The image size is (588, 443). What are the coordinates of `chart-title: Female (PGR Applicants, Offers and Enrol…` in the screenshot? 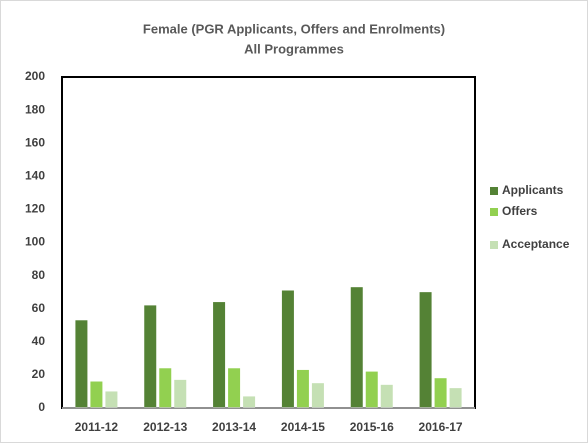 It's located at (294, 28).